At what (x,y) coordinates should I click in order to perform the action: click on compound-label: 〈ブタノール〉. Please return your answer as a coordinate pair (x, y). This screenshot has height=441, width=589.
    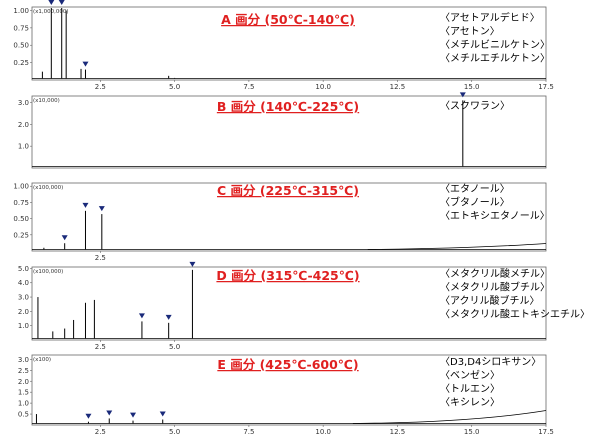
    Looking at the image, I should click on (475, 202).